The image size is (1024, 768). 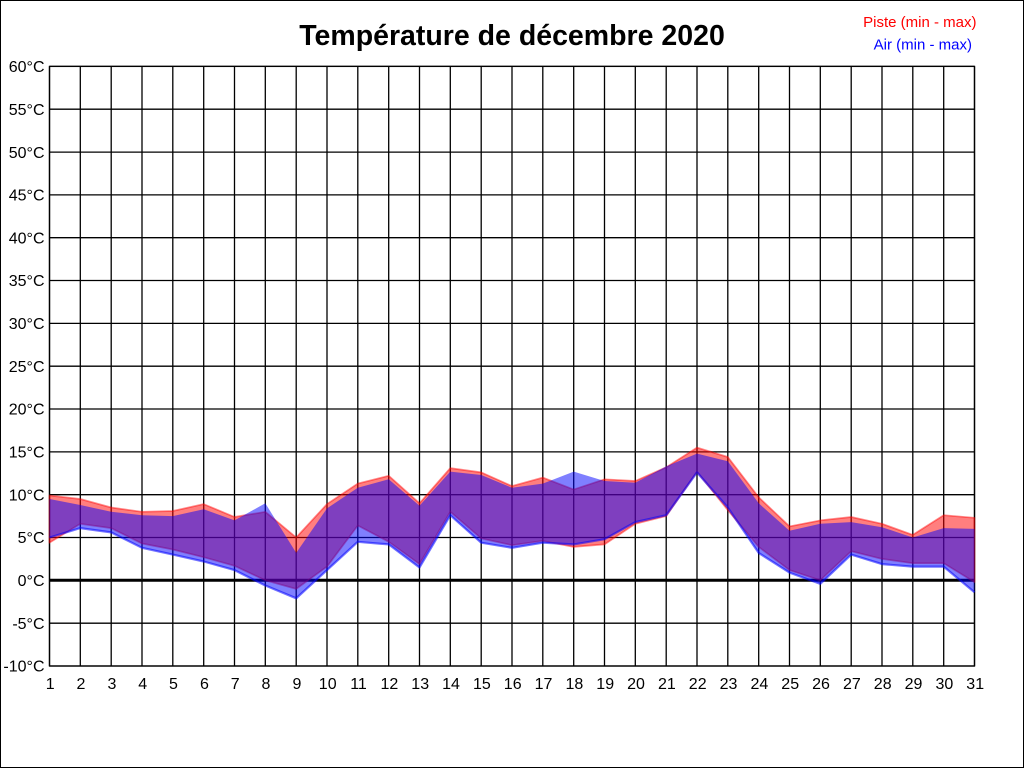 What do you see at coordinates (235, 684) in the screenshot?
I see `svg-text: 7` at bounding box center [235, 684].